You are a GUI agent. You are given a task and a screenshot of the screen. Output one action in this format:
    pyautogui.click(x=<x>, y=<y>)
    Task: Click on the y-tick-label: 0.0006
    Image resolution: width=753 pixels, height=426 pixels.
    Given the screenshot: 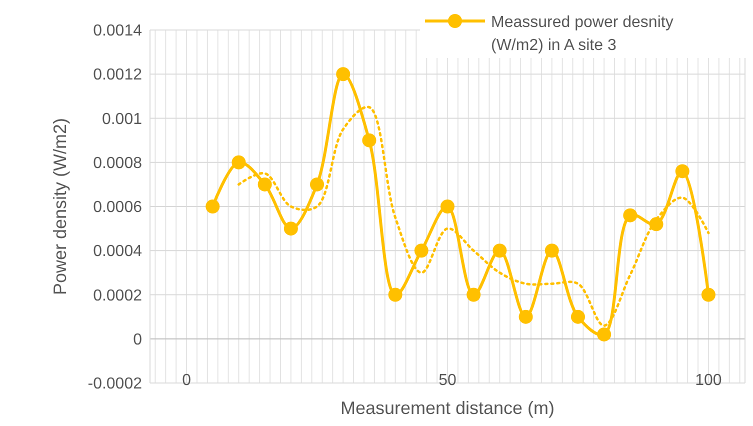 What is the action you would take?
    pyautogui.click(x=117, y=207)
    